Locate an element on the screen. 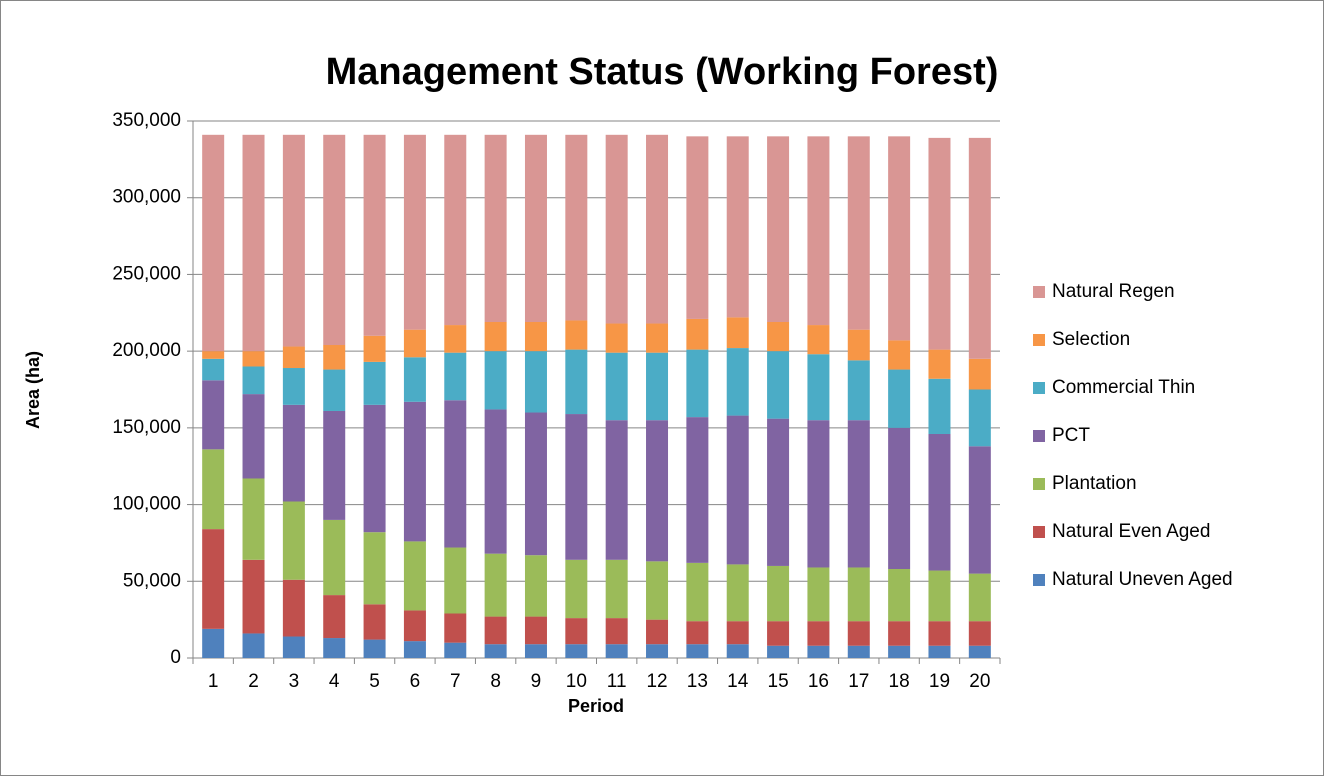 This screenshot has height=777, width=1325. legend-label: PCT is located at coordinates (1071, 435).